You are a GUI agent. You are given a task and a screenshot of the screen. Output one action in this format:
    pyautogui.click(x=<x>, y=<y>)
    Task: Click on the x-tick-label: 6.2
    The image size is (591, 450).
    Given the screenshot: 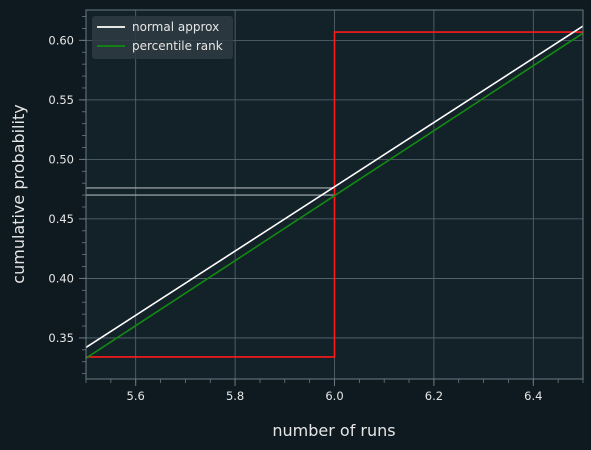 What is the action you would take?
    pyautogui.click(x=434, y=396)
    